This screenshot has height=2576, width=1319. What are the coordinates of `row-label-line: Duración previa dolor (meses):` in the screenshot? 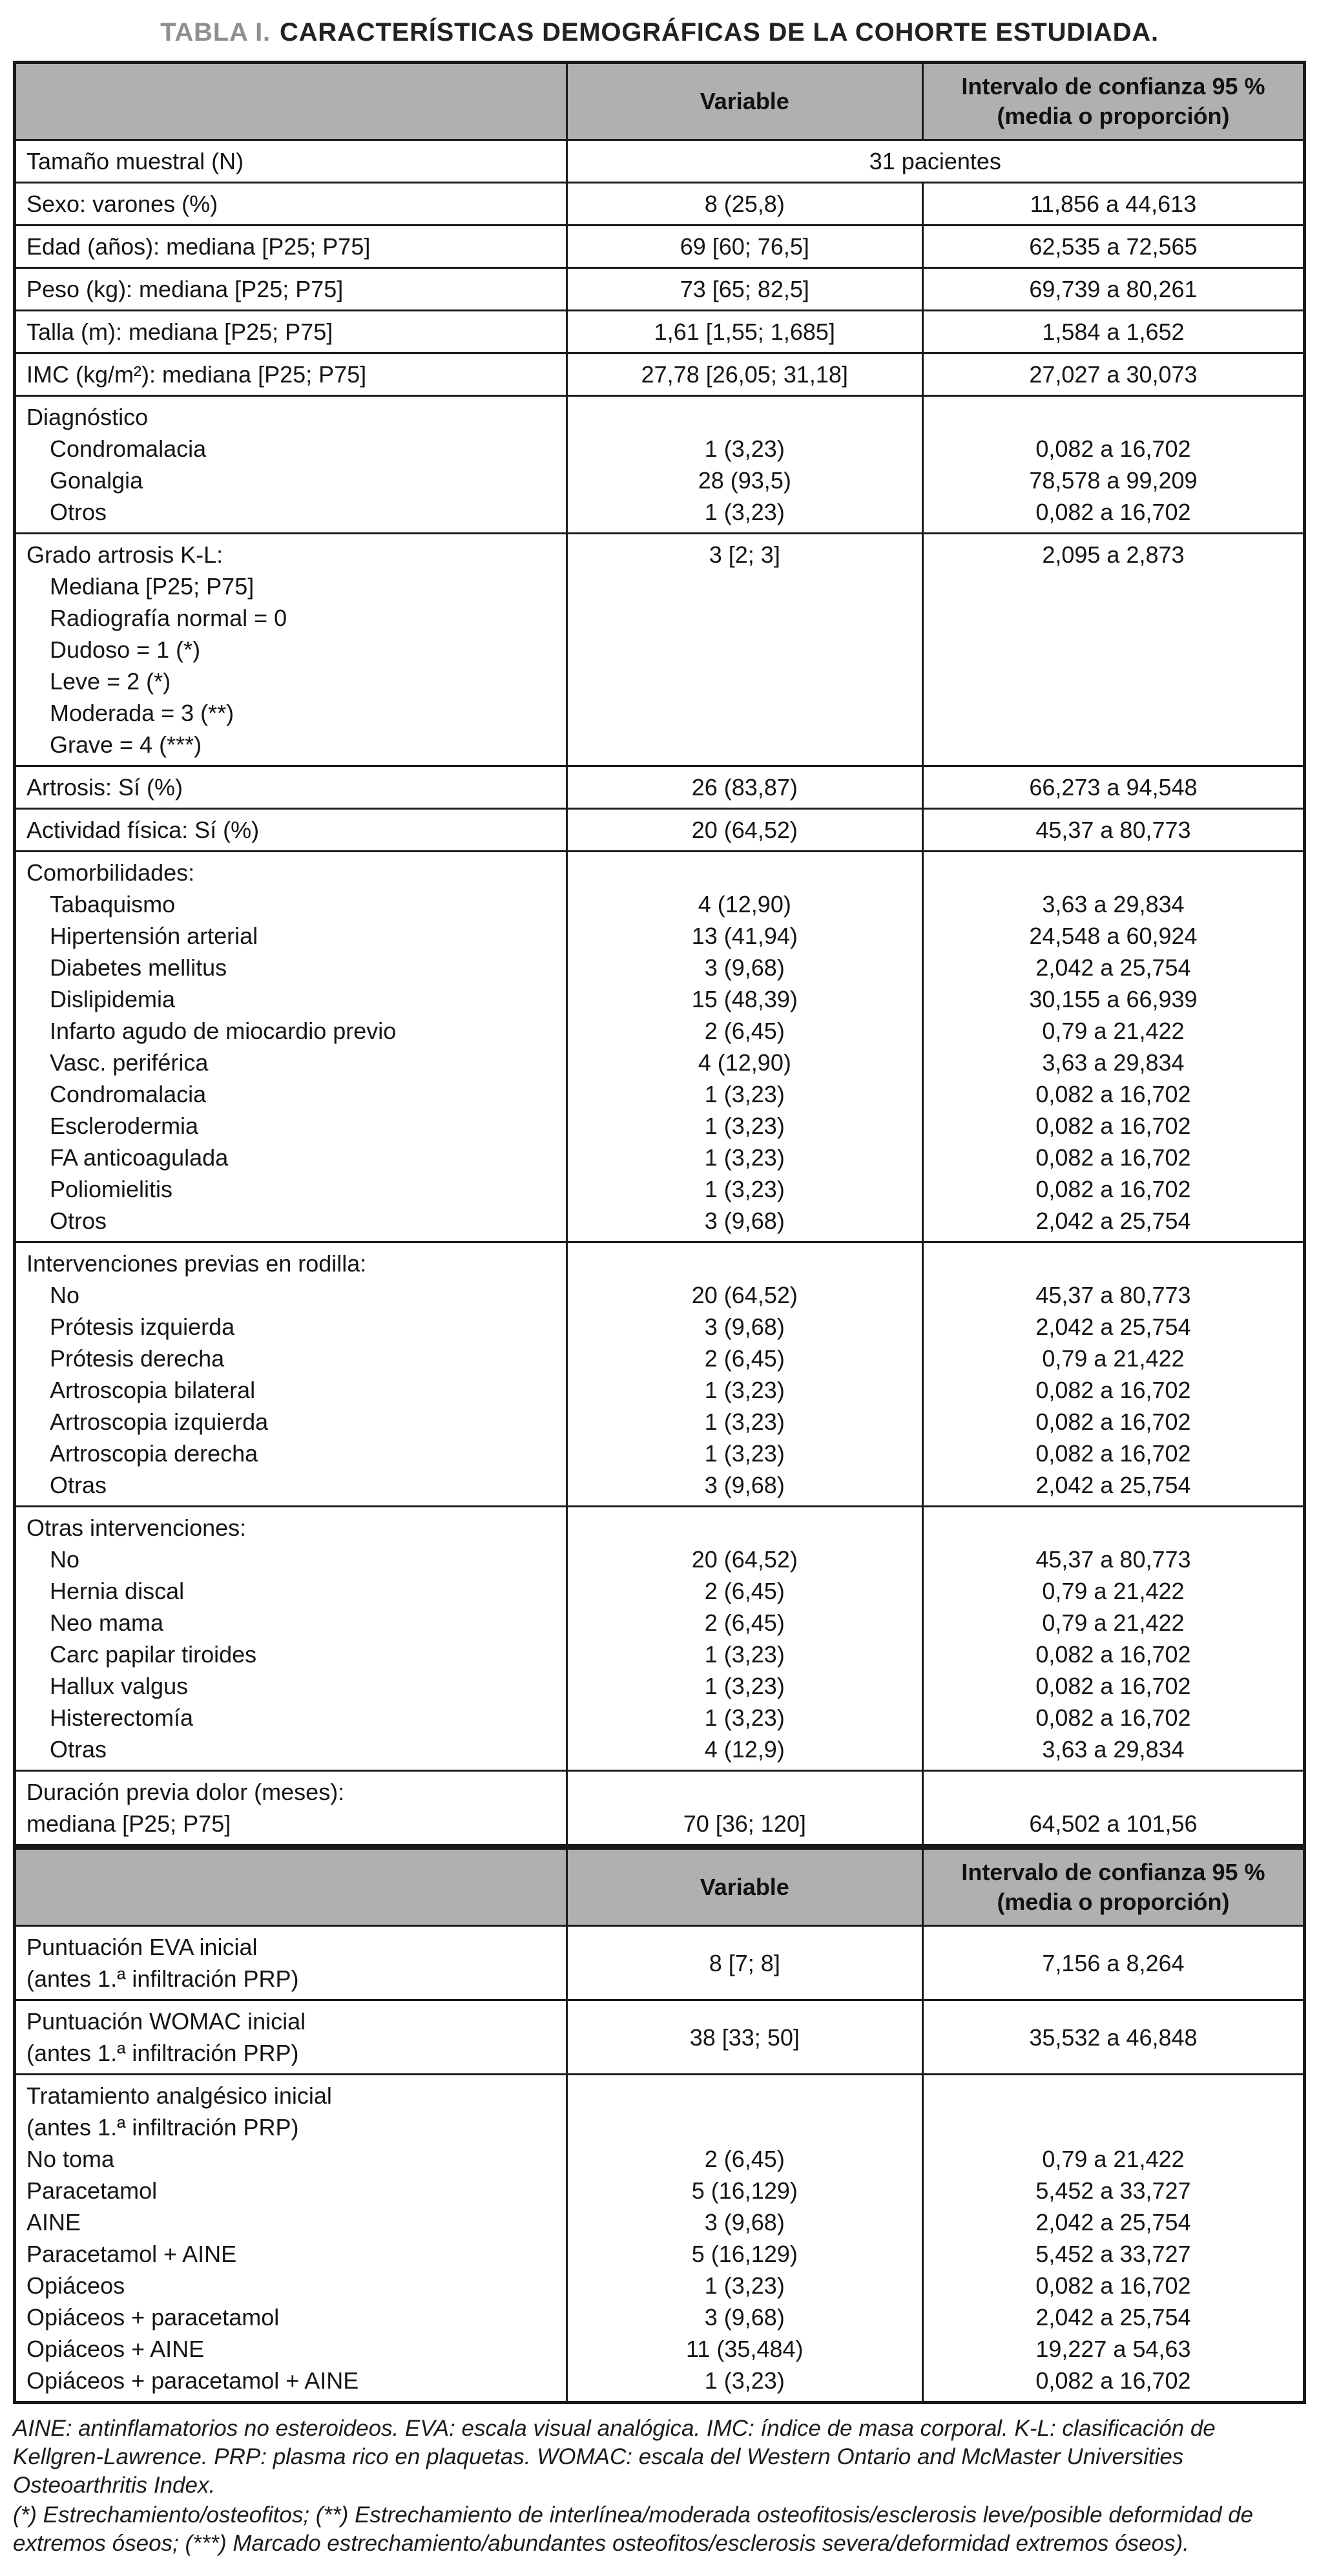 It's located at (185, 1792).